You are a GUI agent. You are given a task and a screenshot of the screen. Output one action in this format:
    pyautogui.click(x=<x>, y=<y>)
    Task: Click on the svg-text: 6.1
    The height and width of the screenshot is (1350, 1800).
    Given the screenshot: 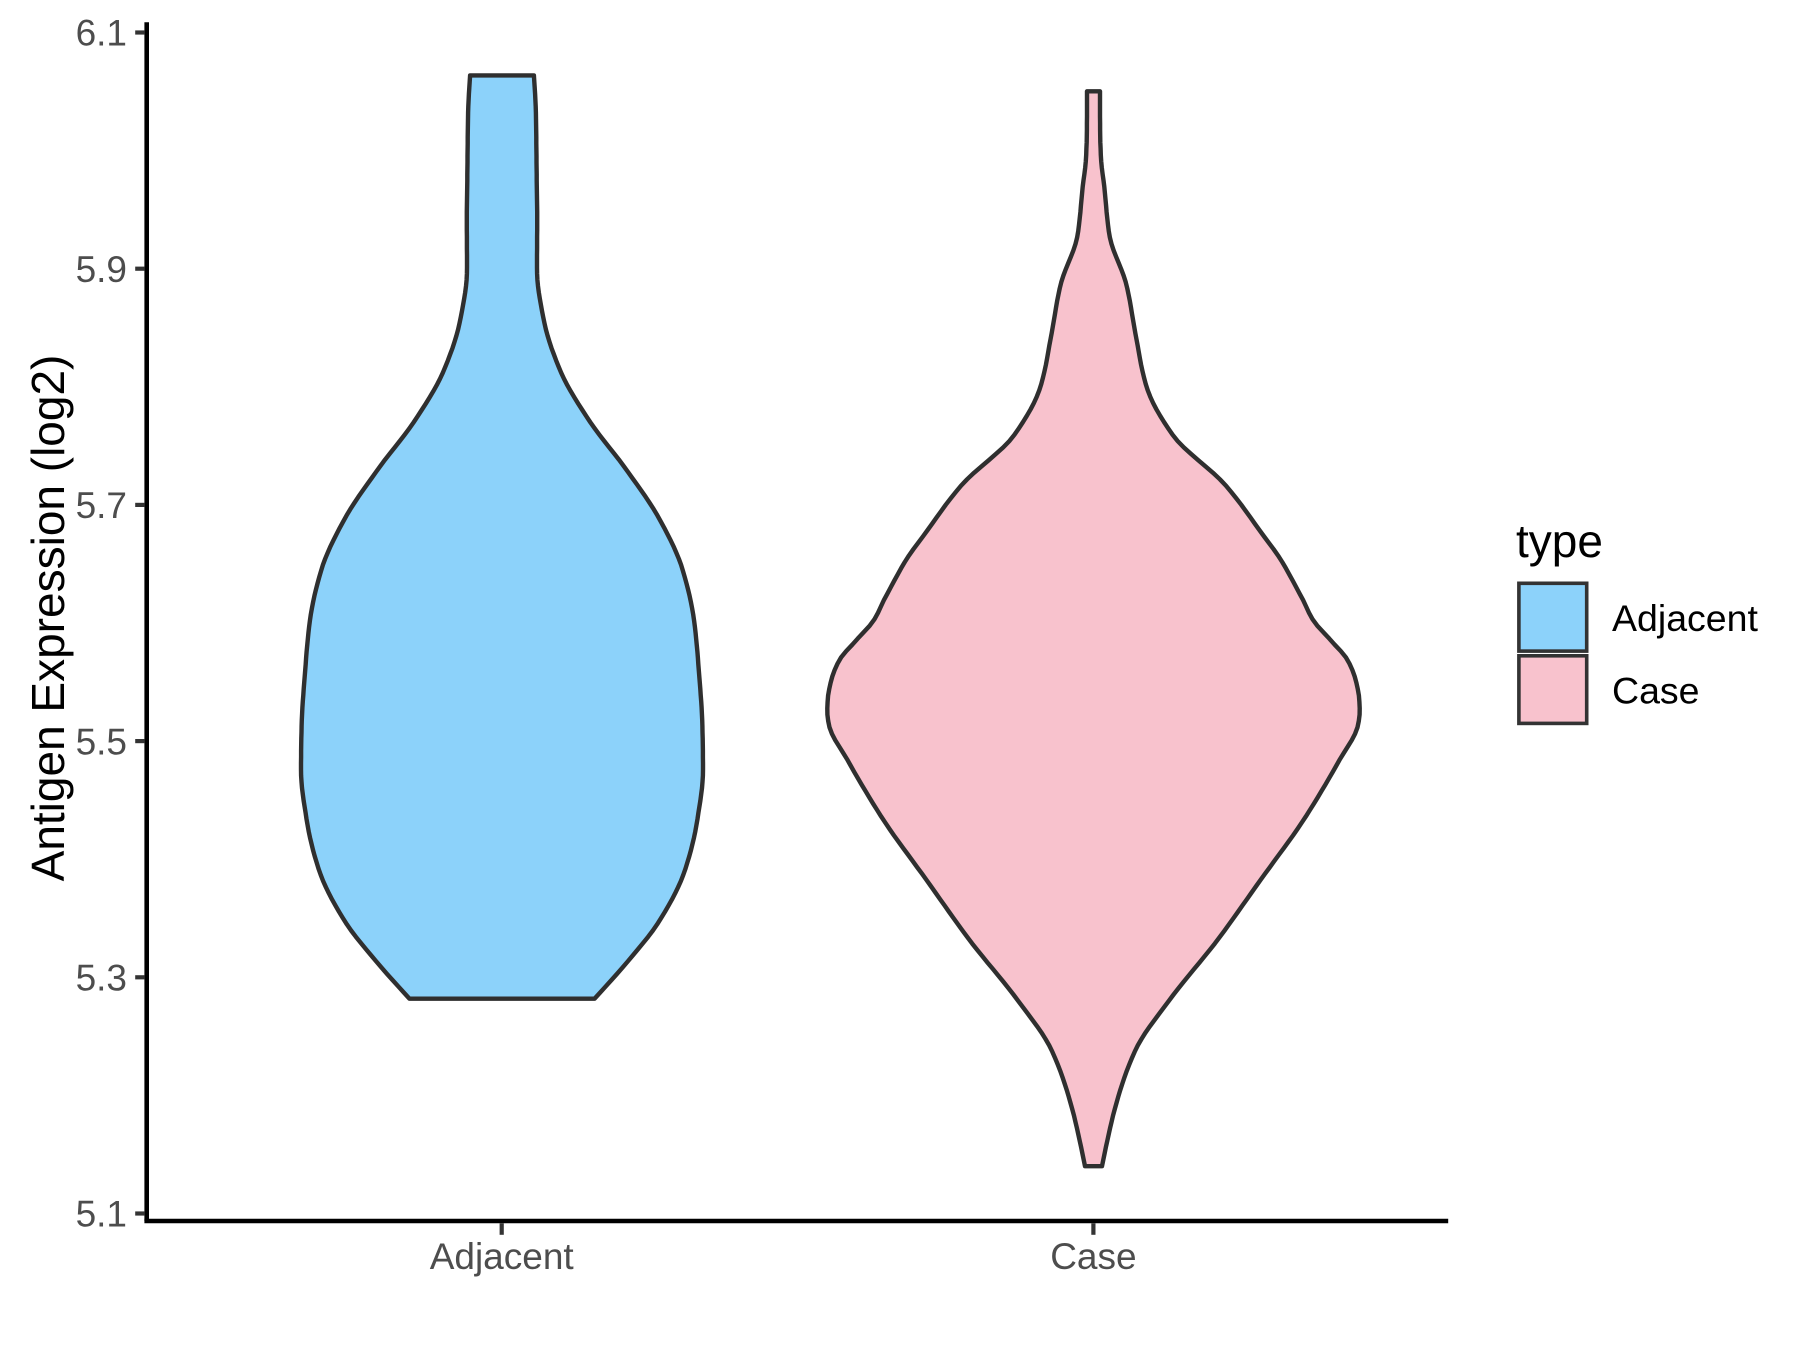 What is the action you would take?
    pyautogui.click(x=101, y=33)
    